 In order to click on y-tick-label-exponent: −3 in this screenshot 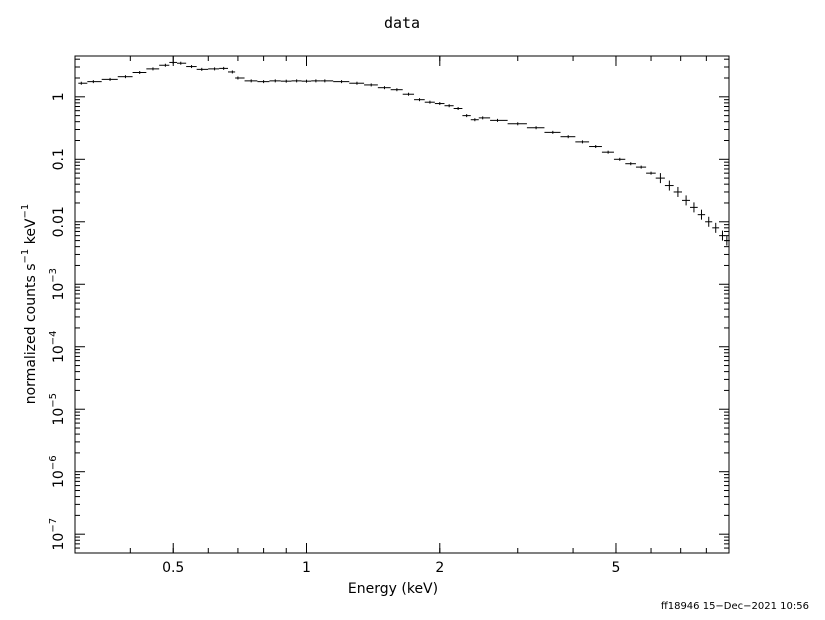, I will do `click(53, 275)`.